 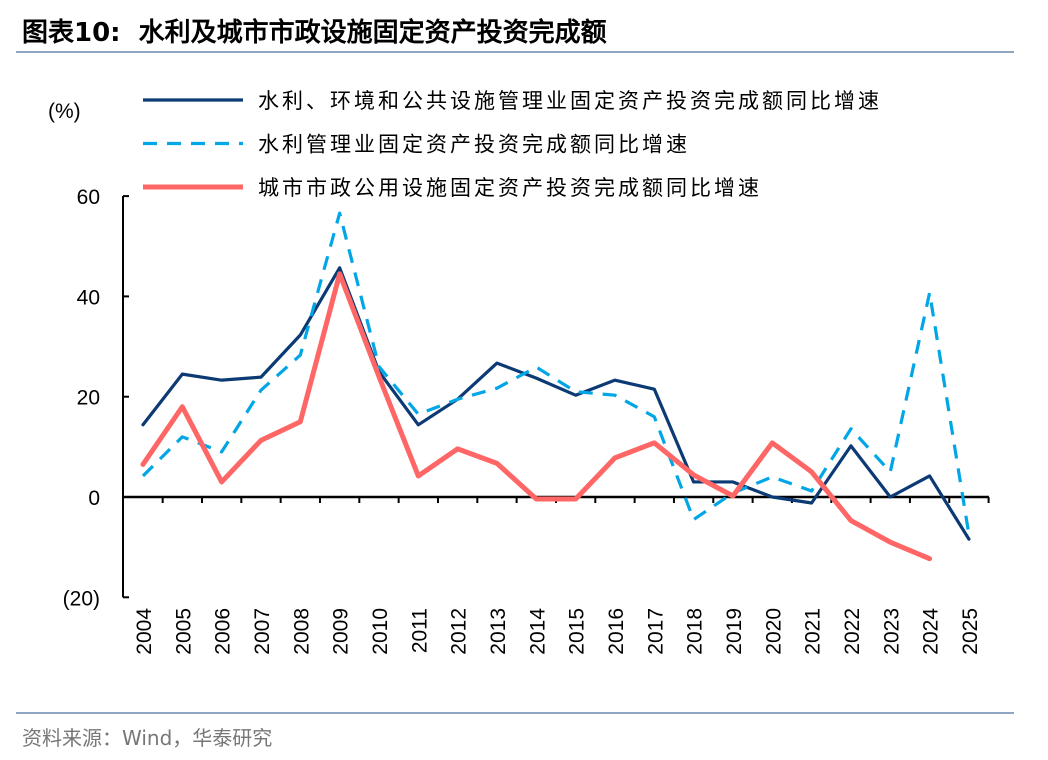 I want to click on legend-label-1: 水利、环境和公共设施管理业固定资产投资完成额同比增速, so click(x=570, y=101).